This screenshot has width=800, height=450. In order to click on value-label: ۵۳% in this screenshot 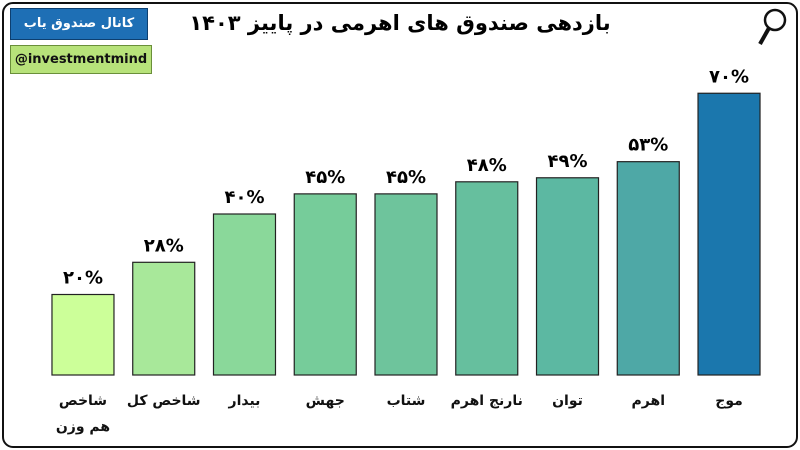, I will do `click(648, 145)`.